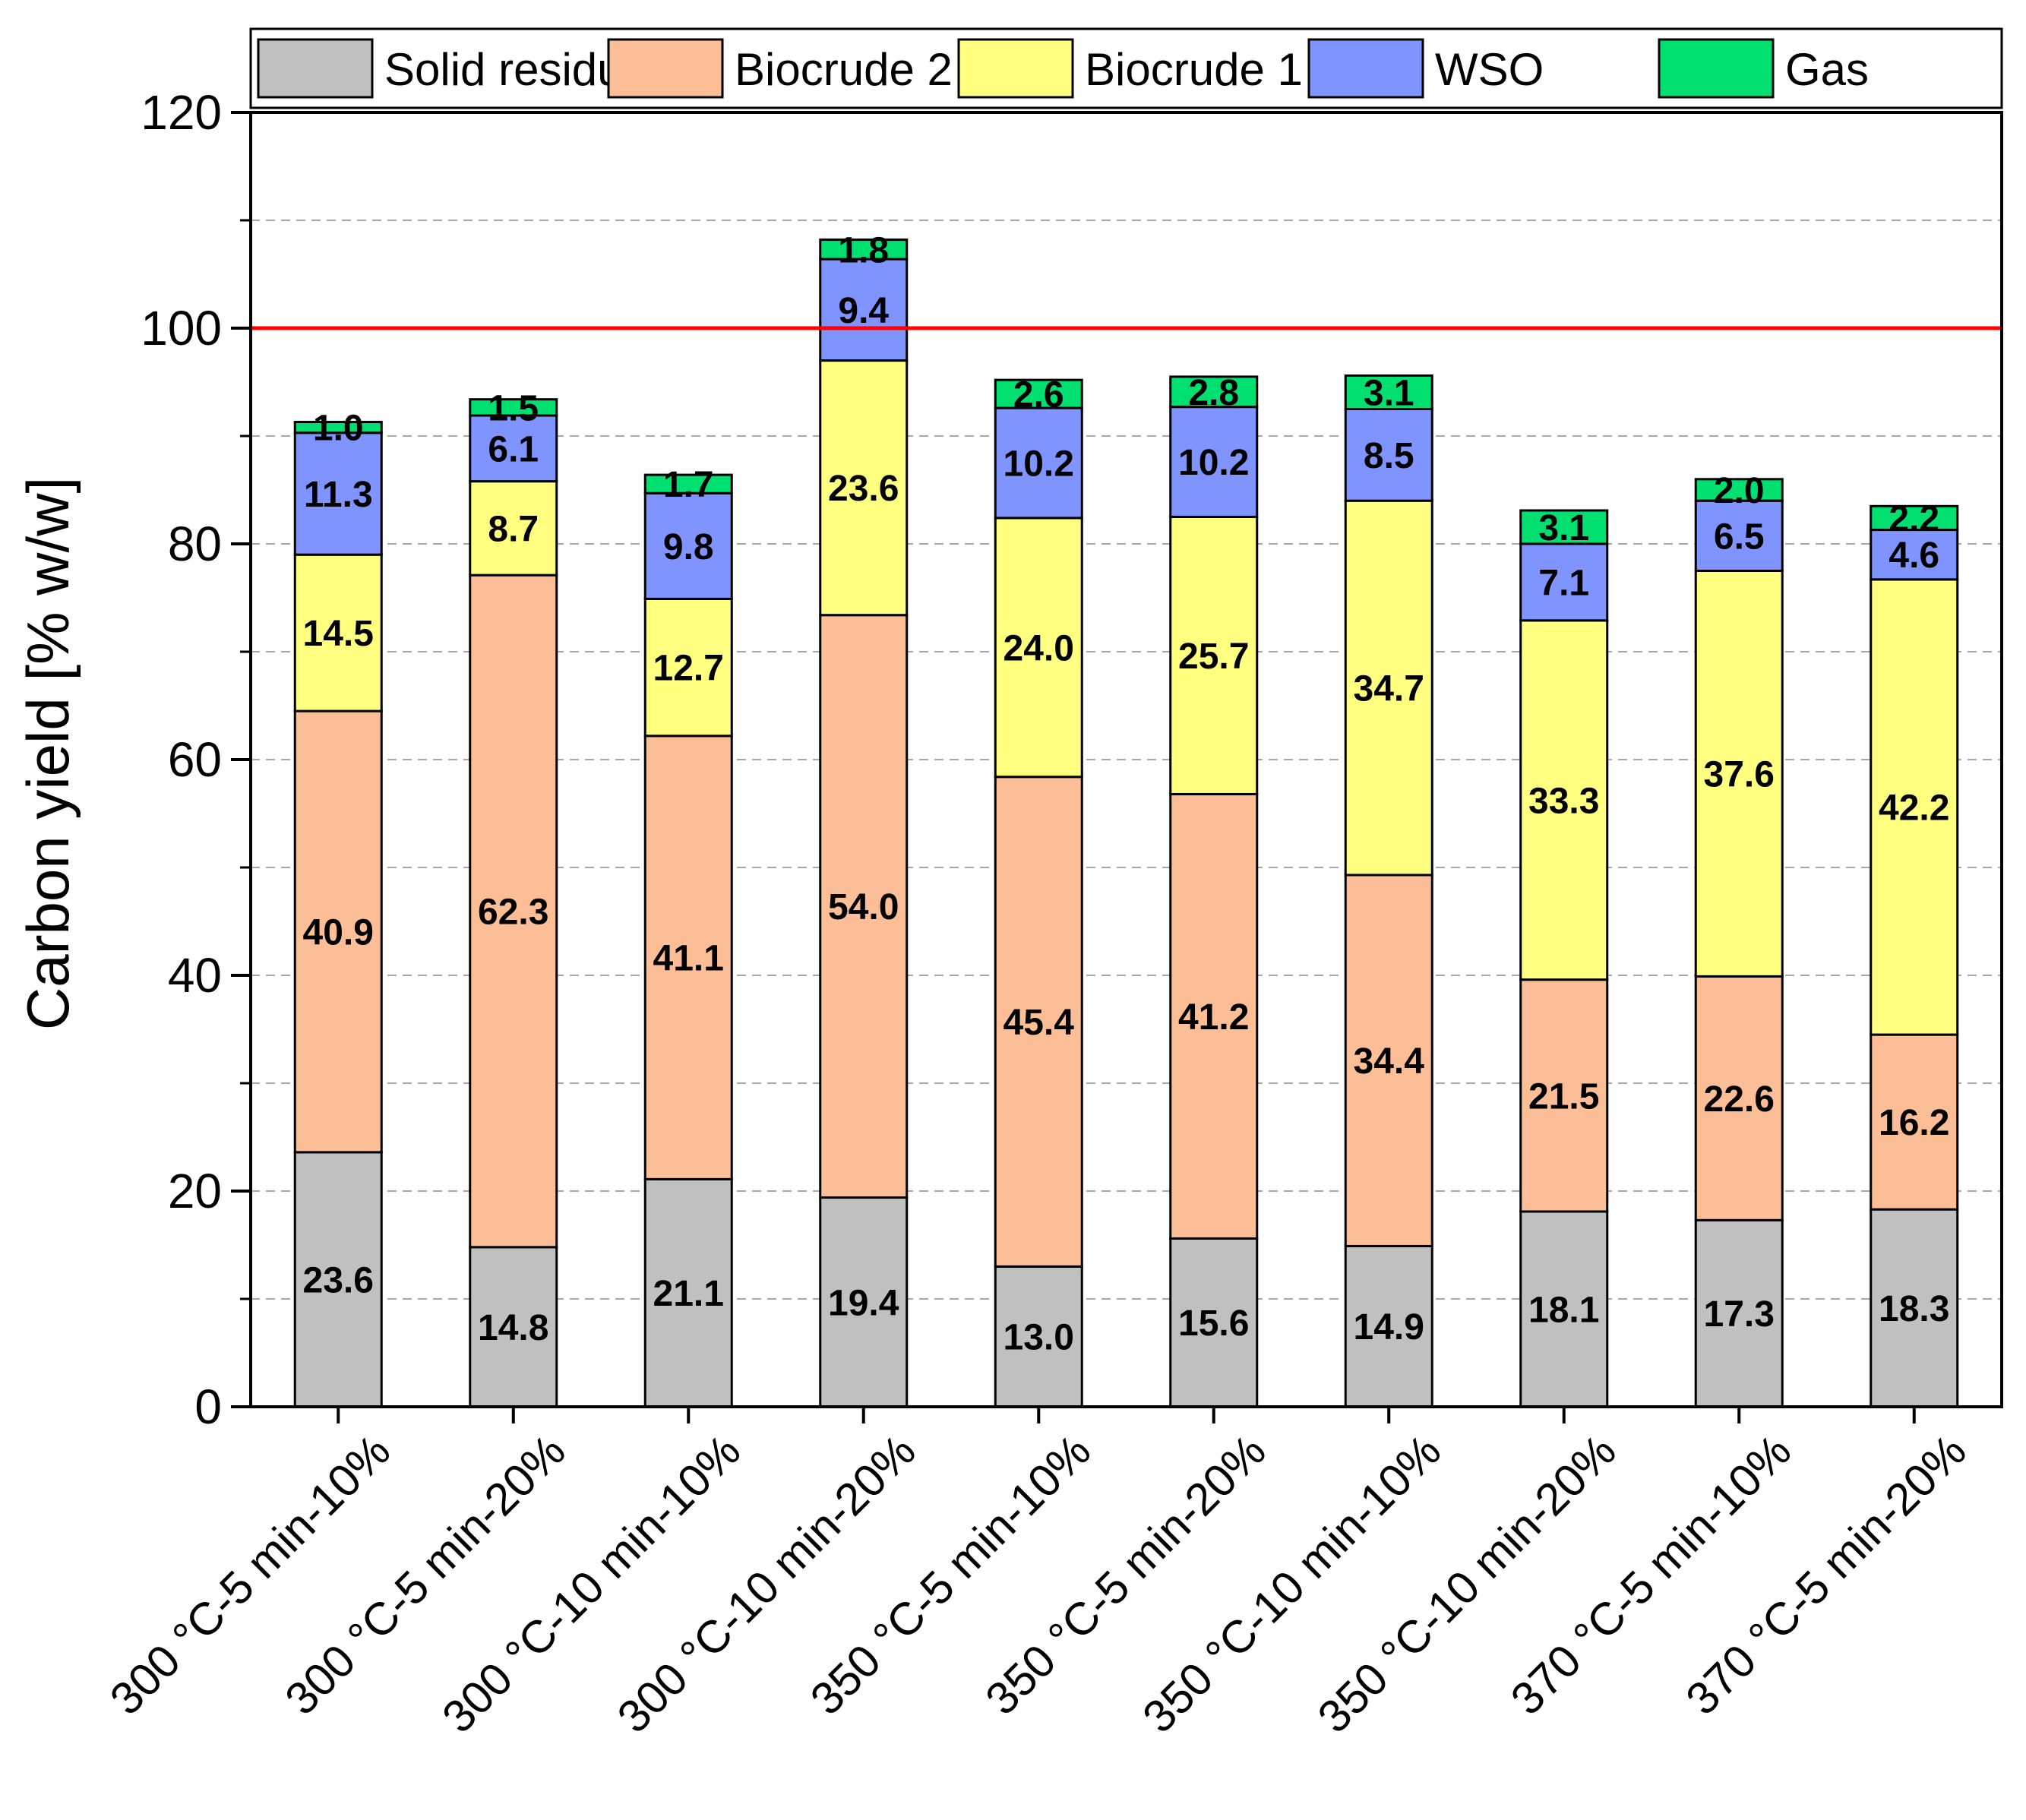 The image size is (2026, 1820). I want to click on x-category-label: 350 °C-10 min-10%, so click(1291, 1584).